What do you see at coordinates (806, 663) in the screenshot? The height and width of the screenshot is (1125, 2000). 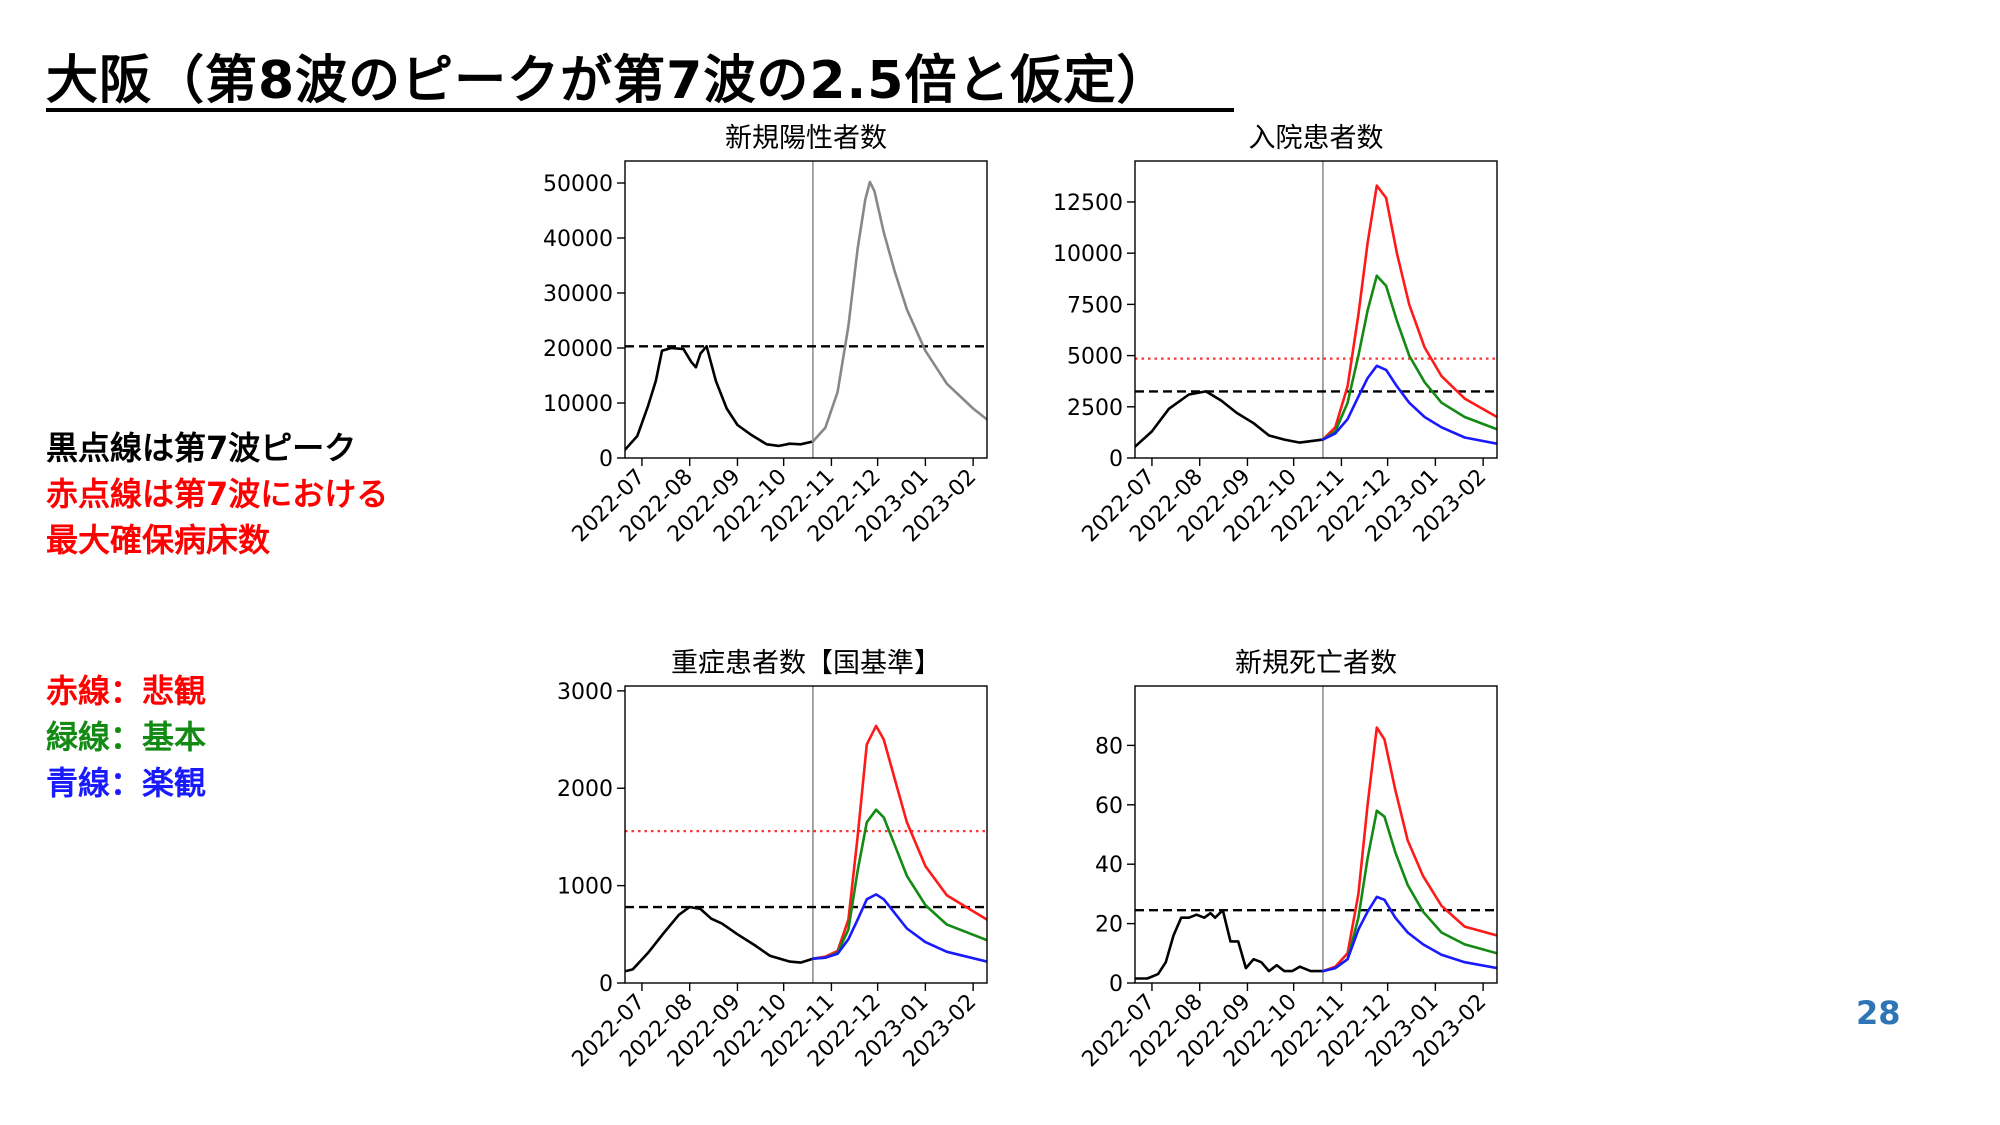 I see `chart-title: 重症患者数【国基準】` at bounding box center [806, 663].